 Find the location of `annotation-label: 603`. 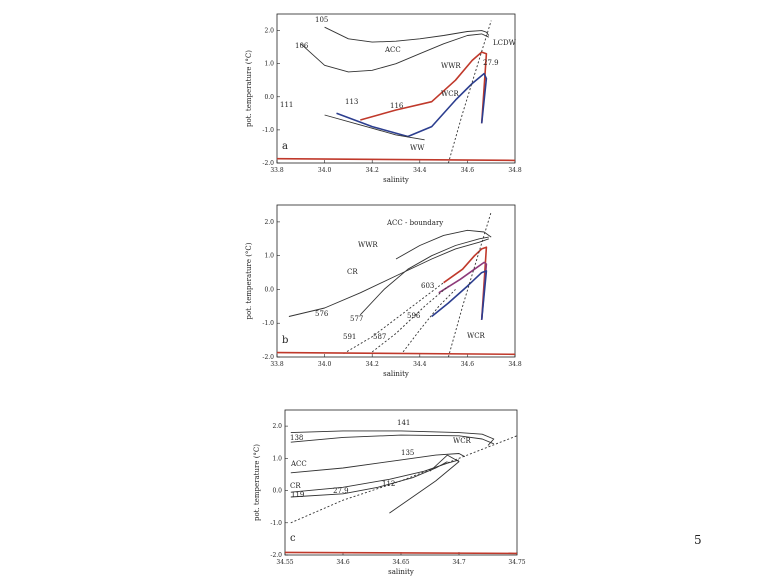

annotation-label: 603 is located at coordinates (427, 286).